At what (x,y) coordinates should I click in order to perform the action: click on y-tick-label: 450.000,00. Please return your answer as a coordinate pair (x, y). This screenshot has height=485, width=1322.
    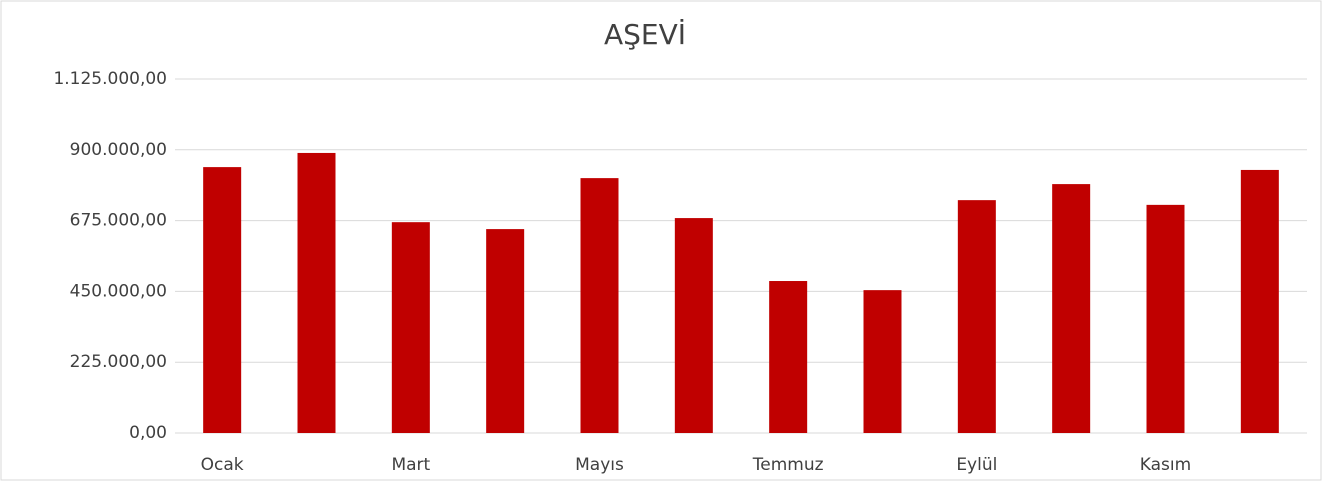
    Looking at the image, I should click on (118, 291).